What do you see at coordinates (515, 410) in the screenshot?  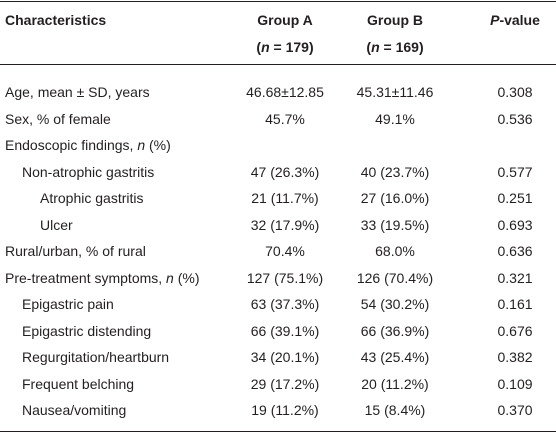 I see `row-cell: 0.370` at bounding box center [515, 410].